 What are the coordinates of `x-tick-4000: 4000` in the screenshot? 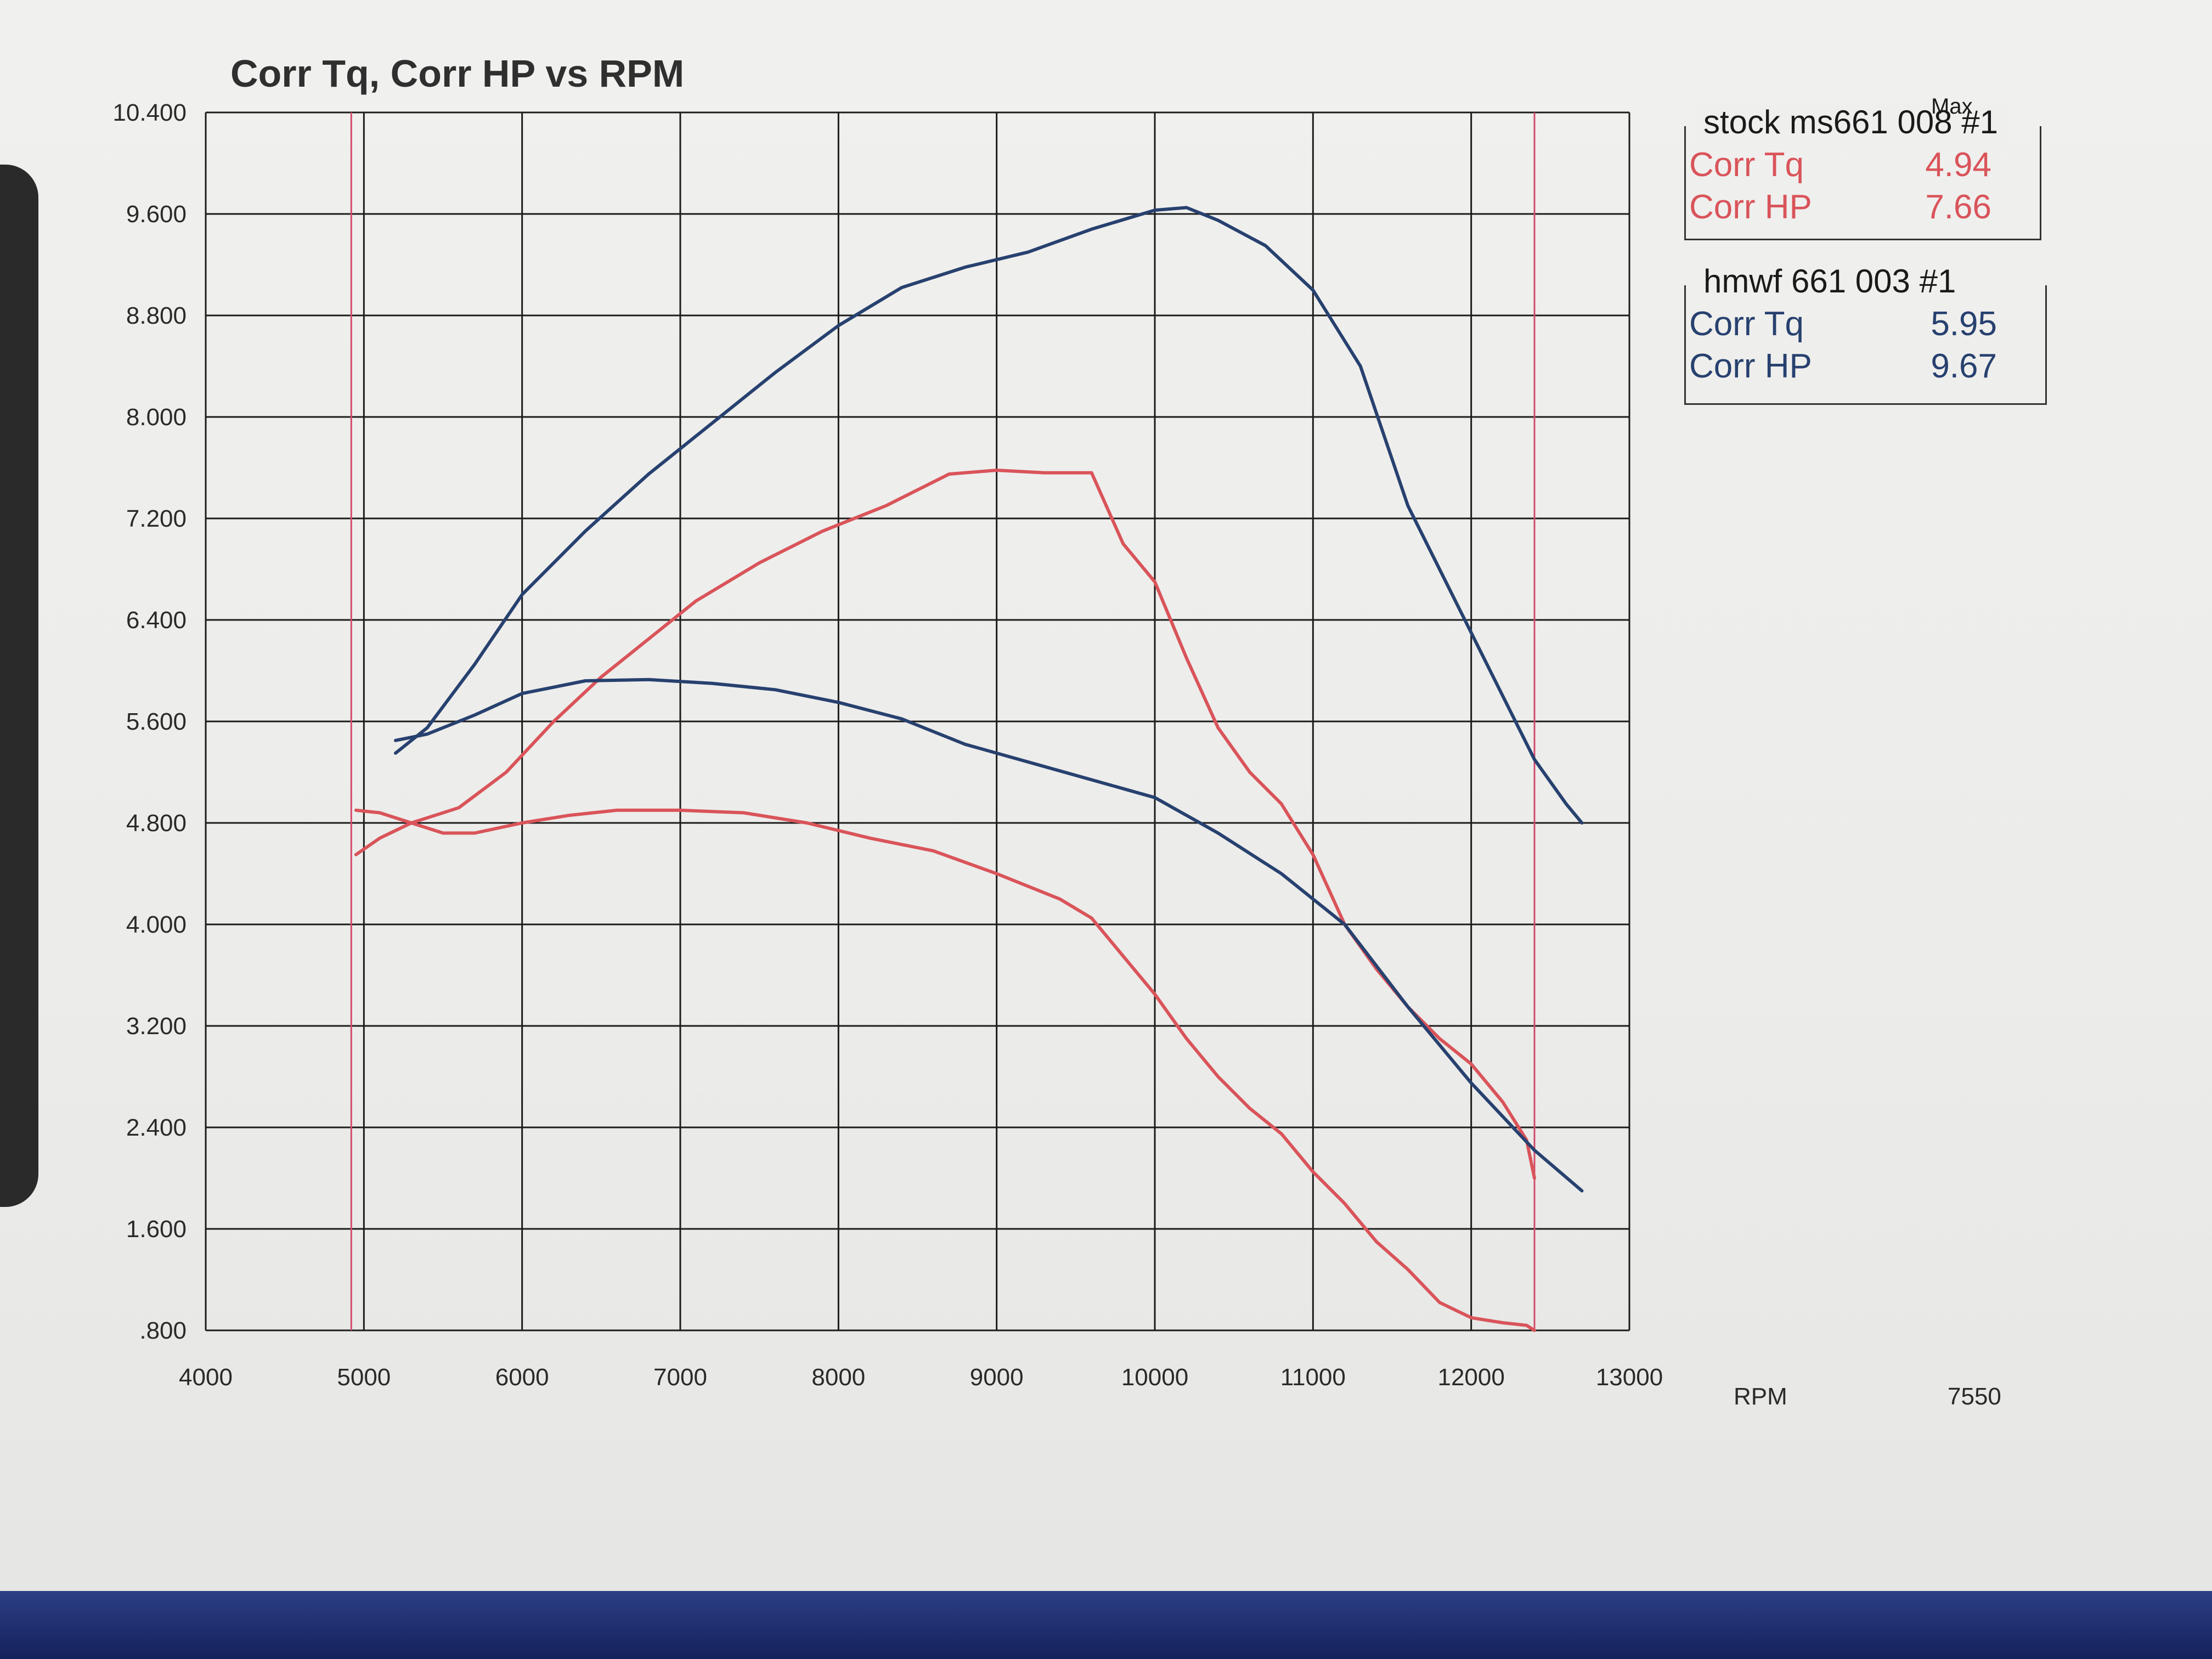 It's located at (206, 1377).